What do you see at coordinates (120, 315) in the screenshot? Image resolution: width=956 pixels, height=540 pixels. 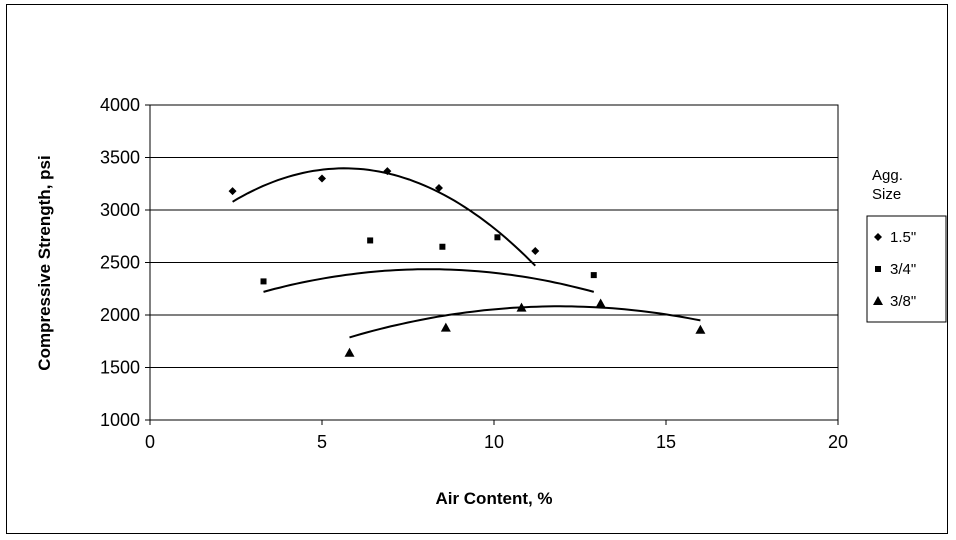 I see `y-tick-label: 2000` at bounding box center [120, 315].